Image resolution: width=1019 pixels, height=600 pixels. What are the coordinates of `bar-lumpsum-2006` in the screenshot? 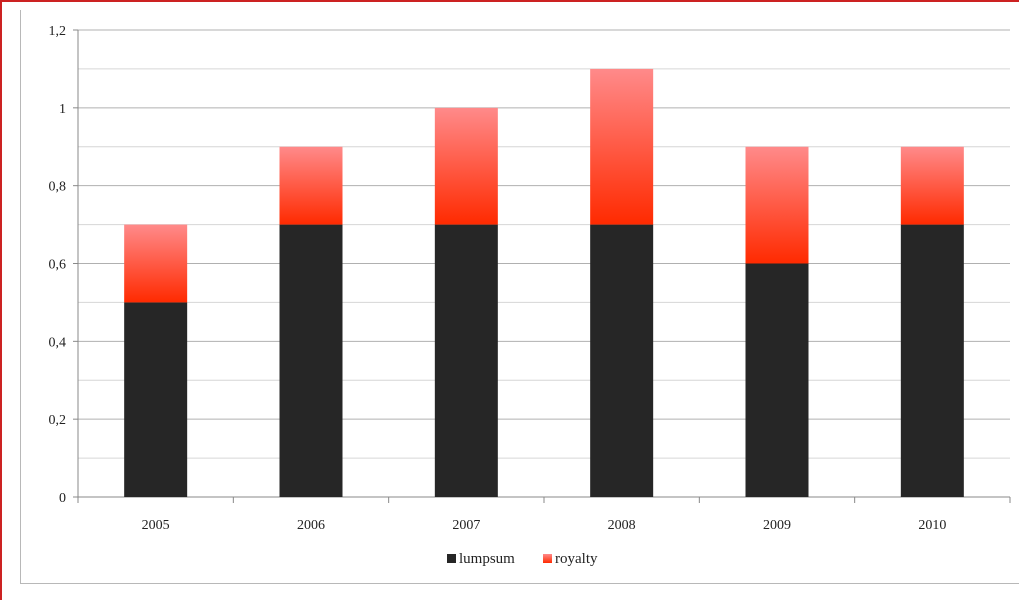 It's located at (311, 361).